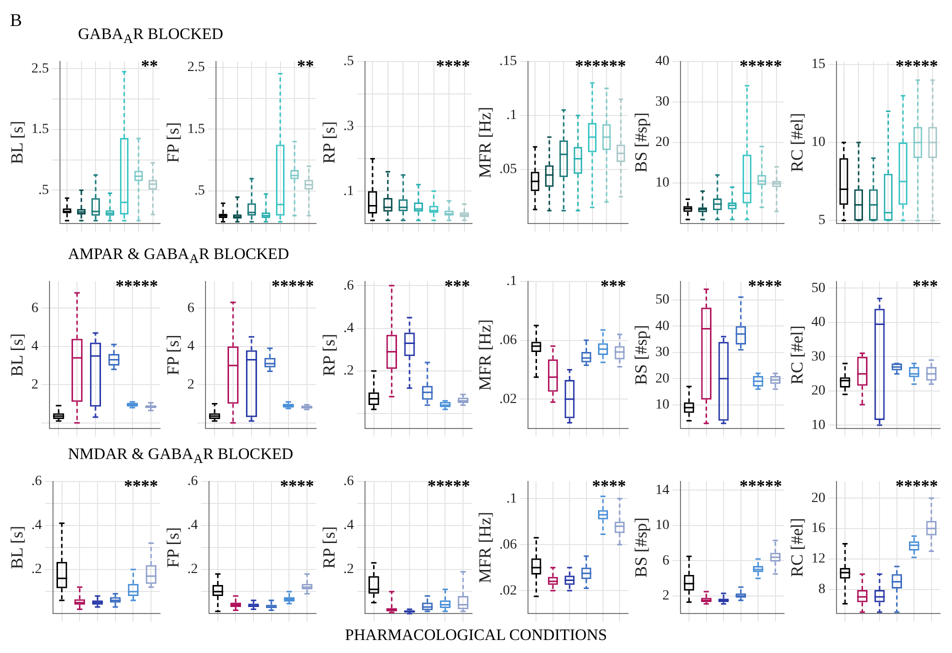 The width and height of the screenshot is (952, 653). Describe the element at coordinates (822, 589) in the screenshot. I see `y-tick-label: 8` at that location.